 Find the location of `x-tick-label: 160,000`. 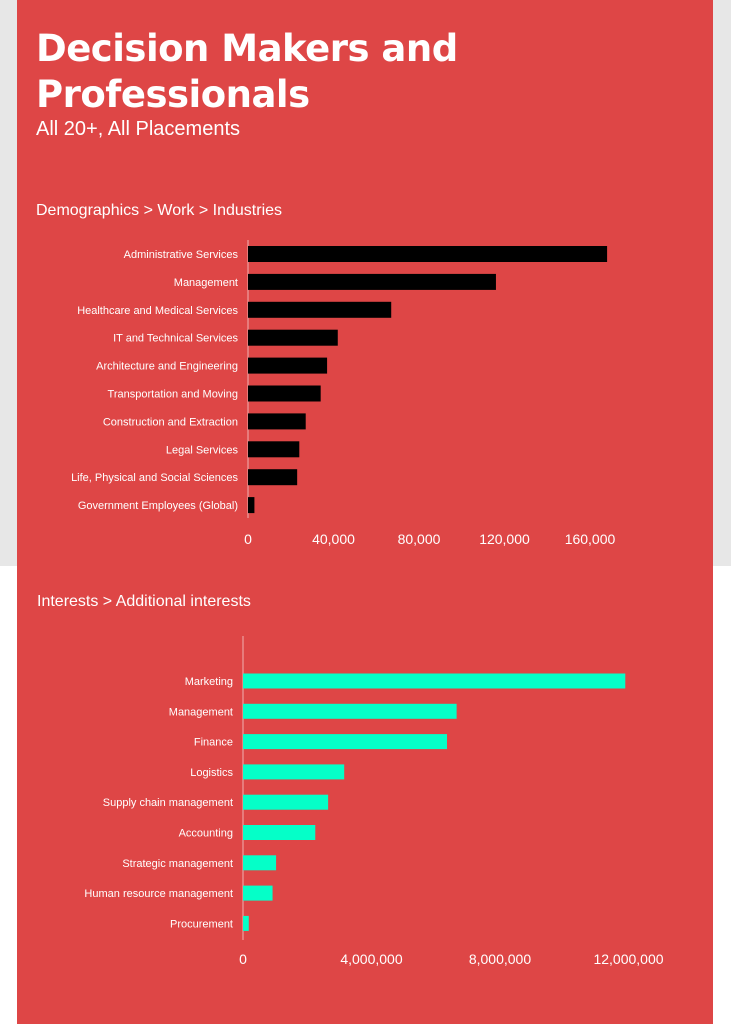

x-tick-label: 160,000 is located at coordinates (590, 539).